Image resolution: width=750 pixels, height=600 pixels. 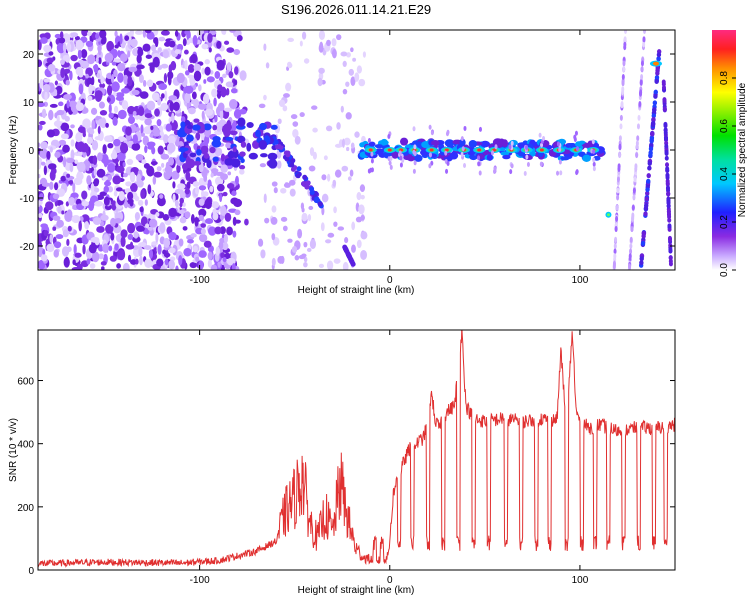 What do you see at coordinates (356, 9) in the screenshot?
I see `chart-title: S196.2026.011.14.21.E29` at bounding box center [356, 9].